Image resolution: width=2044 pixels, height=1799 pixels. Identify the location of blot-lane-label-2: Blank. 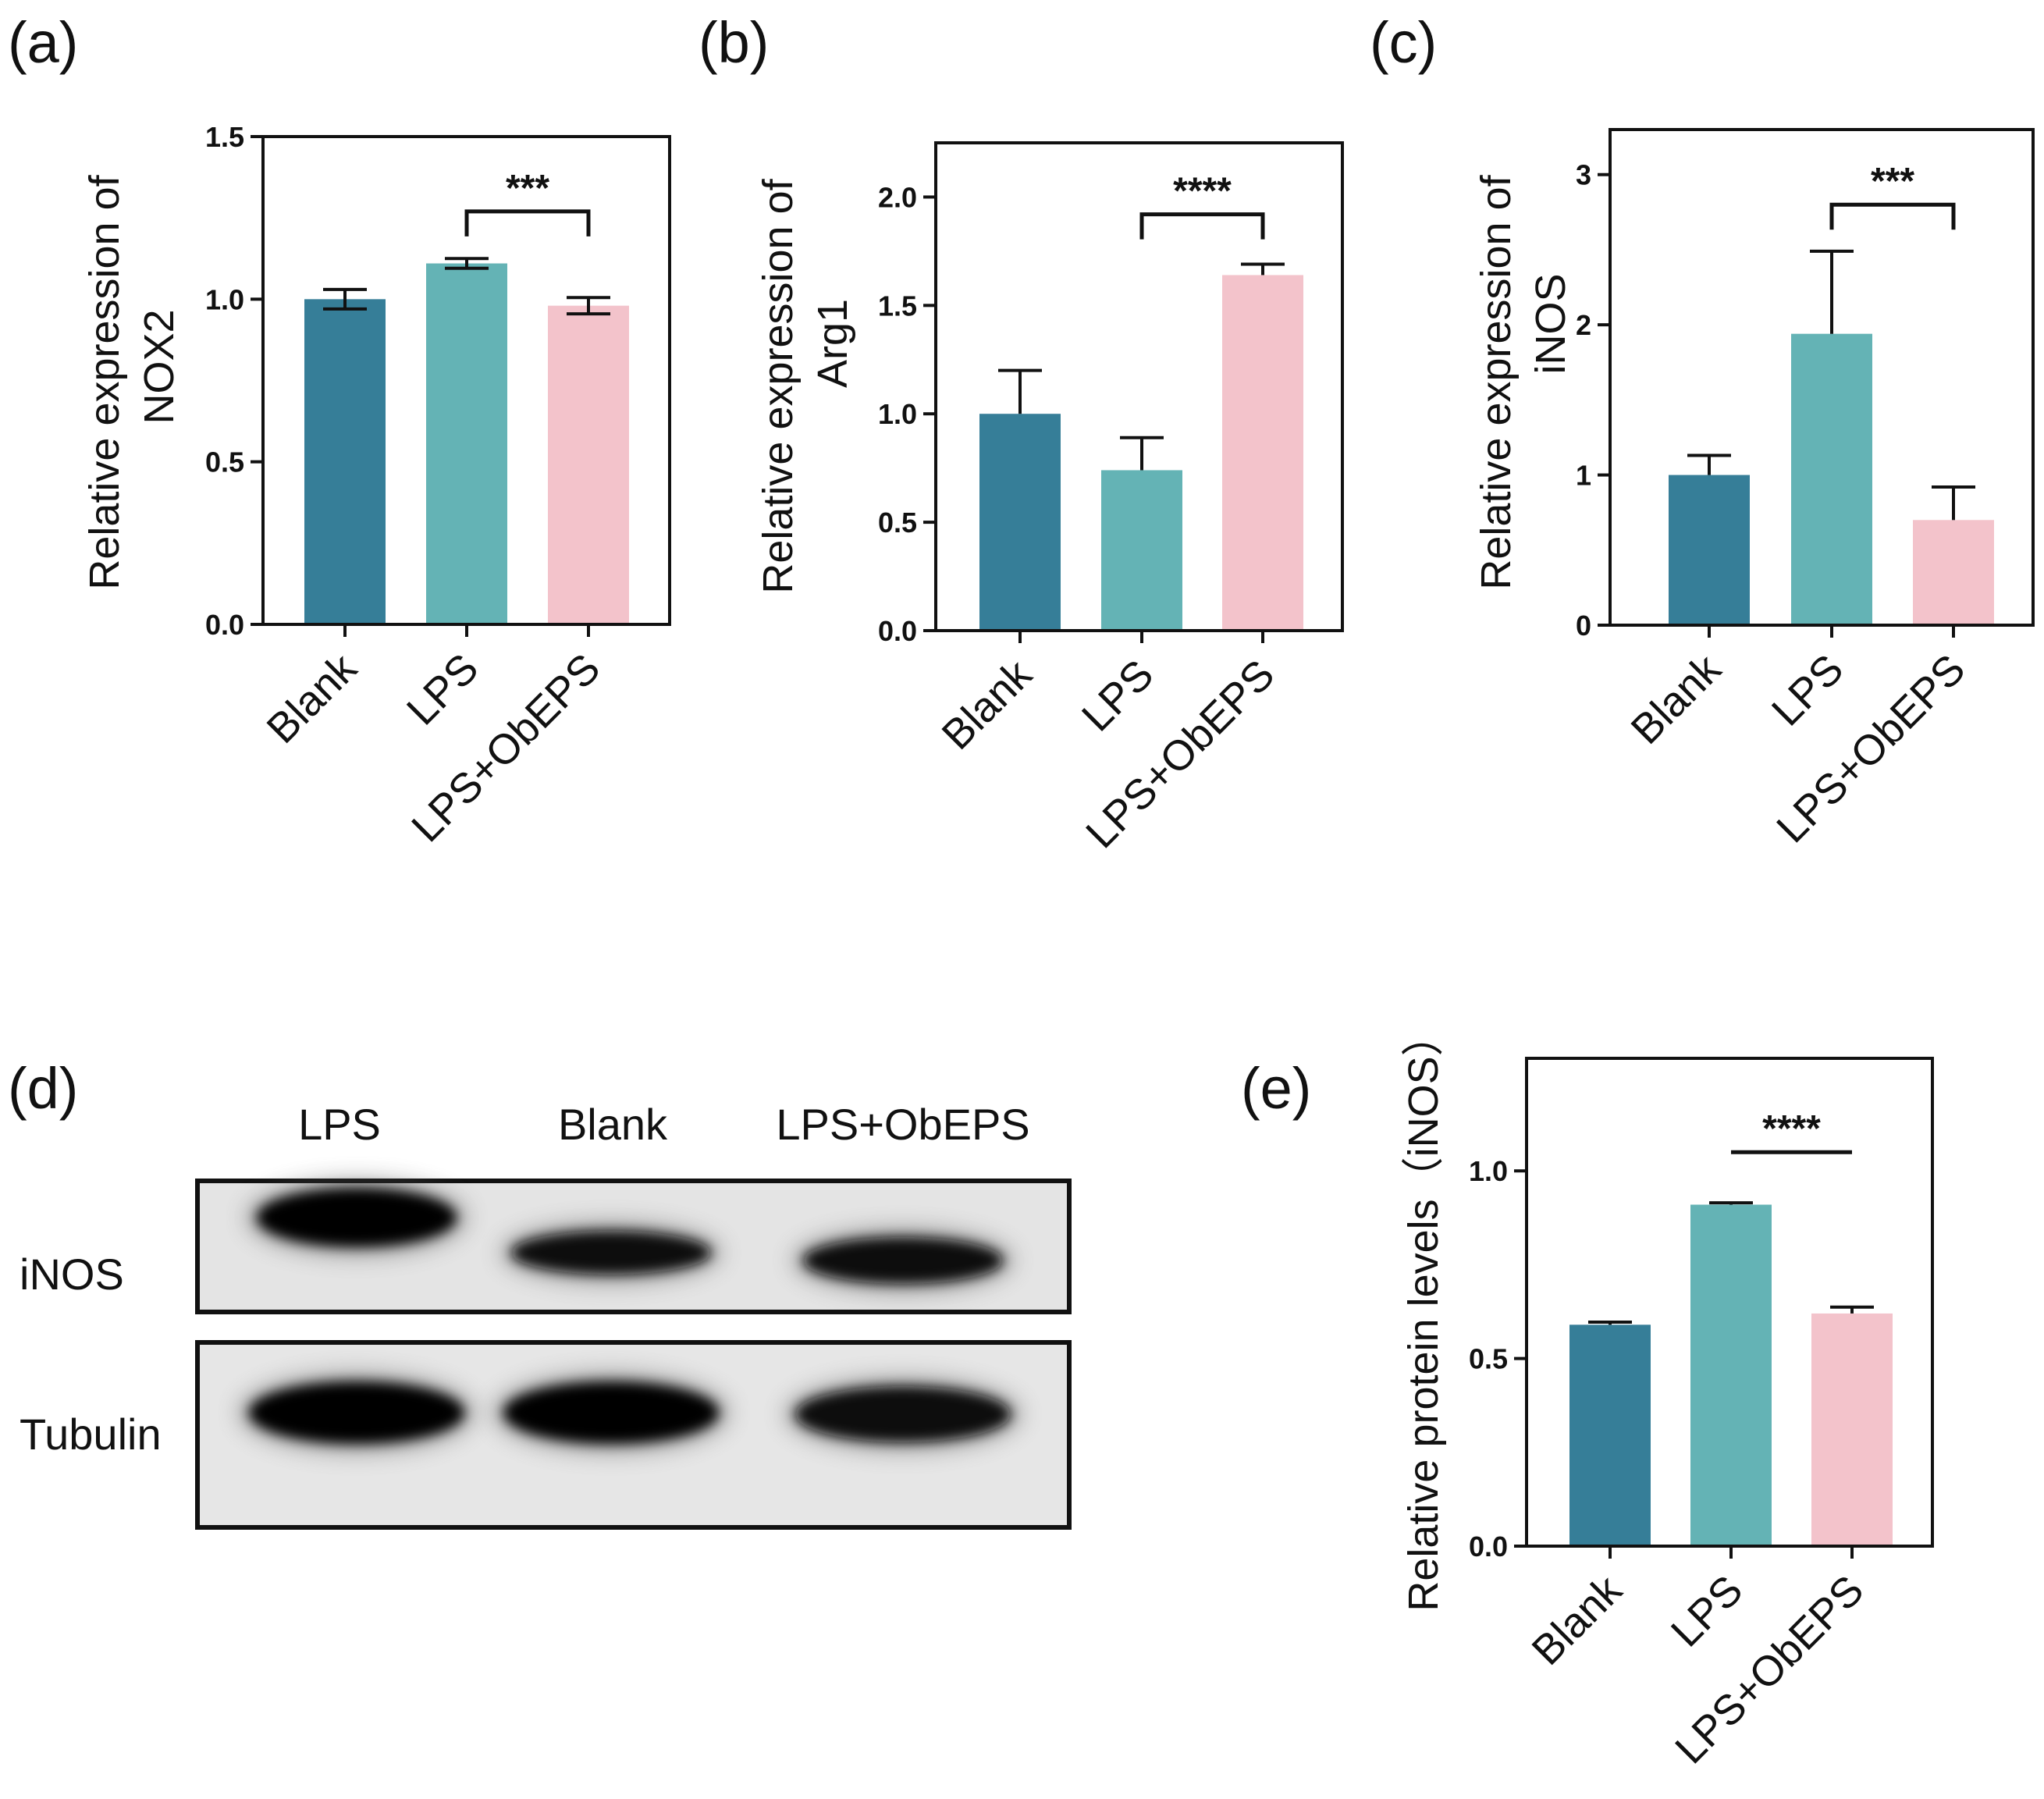
(613, 1124).